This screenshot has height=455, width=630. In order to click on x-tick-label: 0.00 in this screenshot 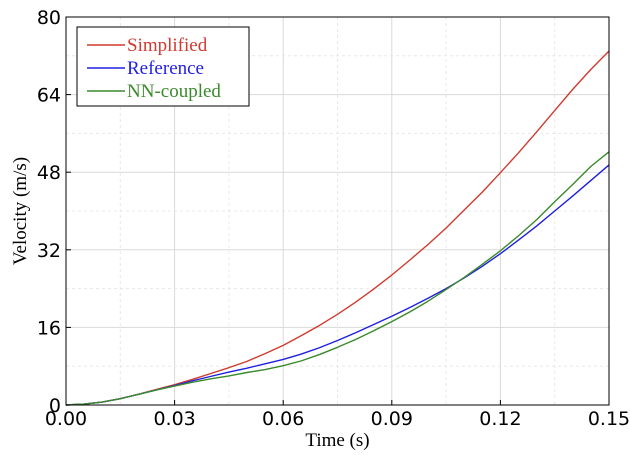, I will do `click(66, 419)`.